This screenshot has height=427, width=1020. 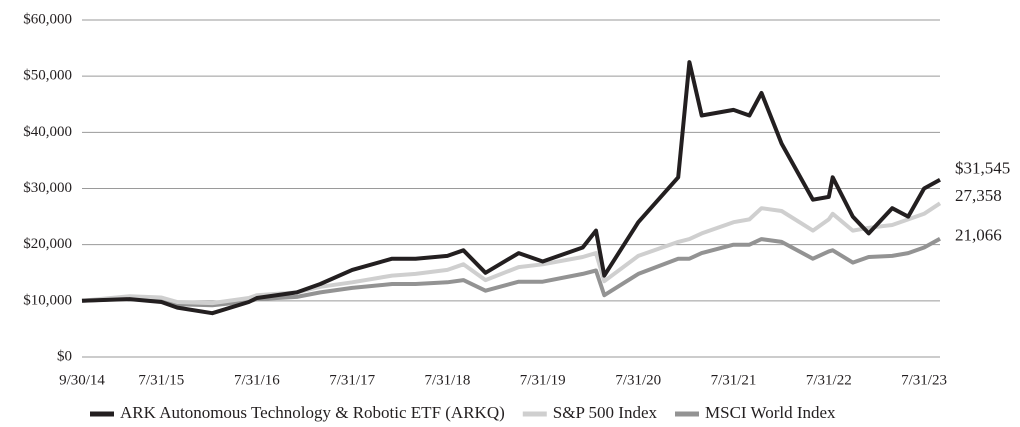 I want to click on y-tick-label: $50,000, so click(x=47, y=76).